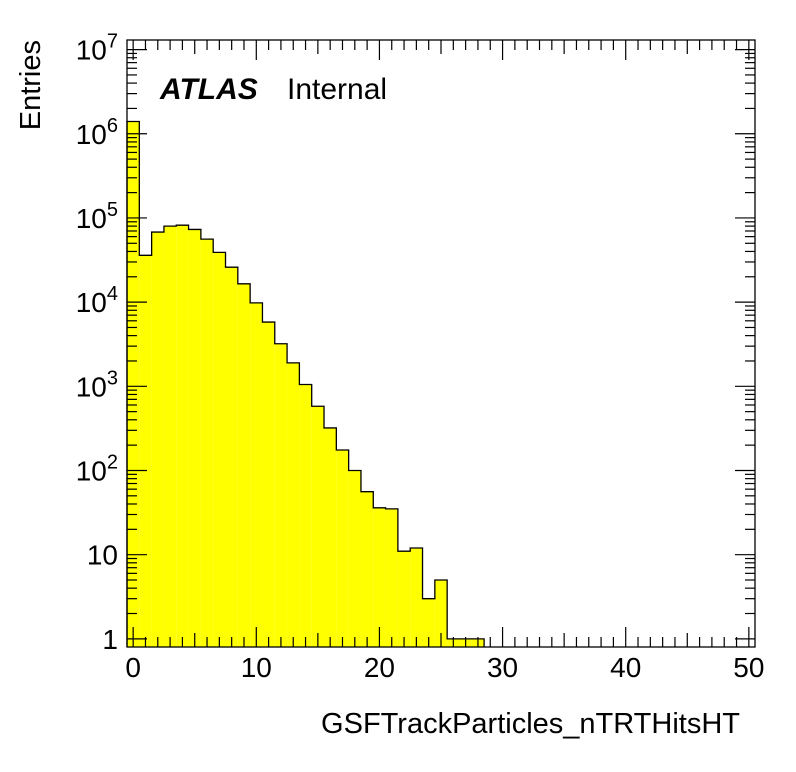 The image size is (796, 772). What do you see at coordinates (97, 216) in the screenshot?
I see `y-tick-label: 10⁵` at bounding box center [97, 216].